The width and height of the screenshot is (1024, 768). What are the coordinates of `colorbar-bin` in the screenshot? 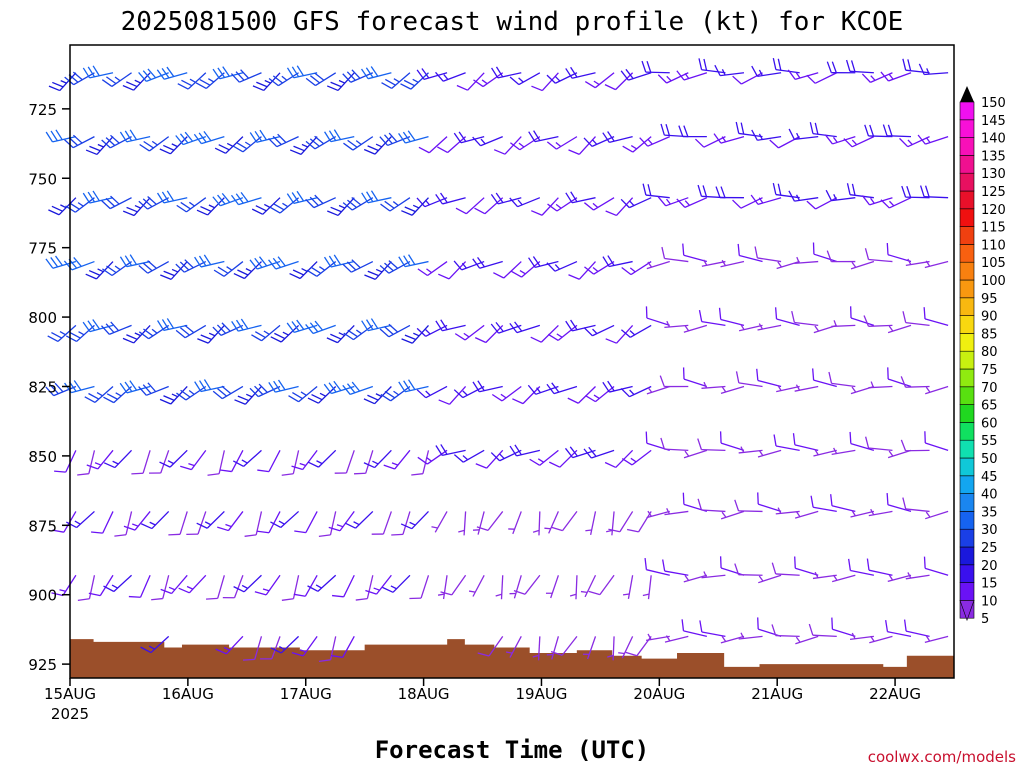 It's located at (967, 324).